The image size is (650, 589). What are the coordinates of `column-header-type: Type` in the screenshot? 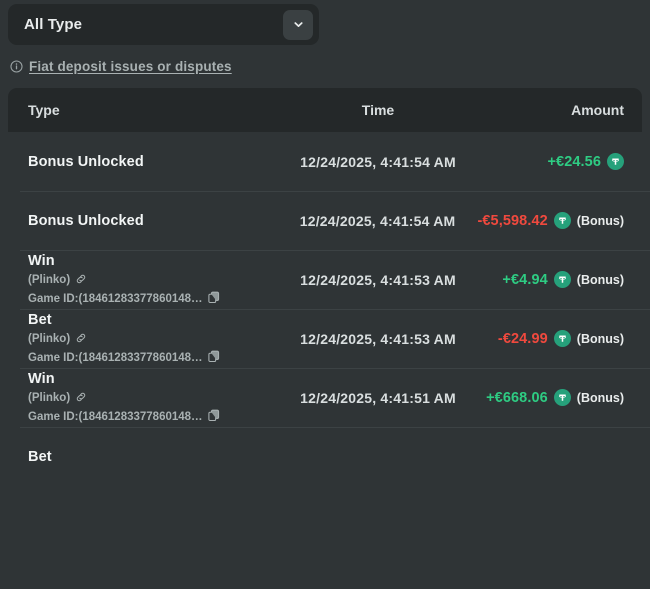 It's located at (44, 110).